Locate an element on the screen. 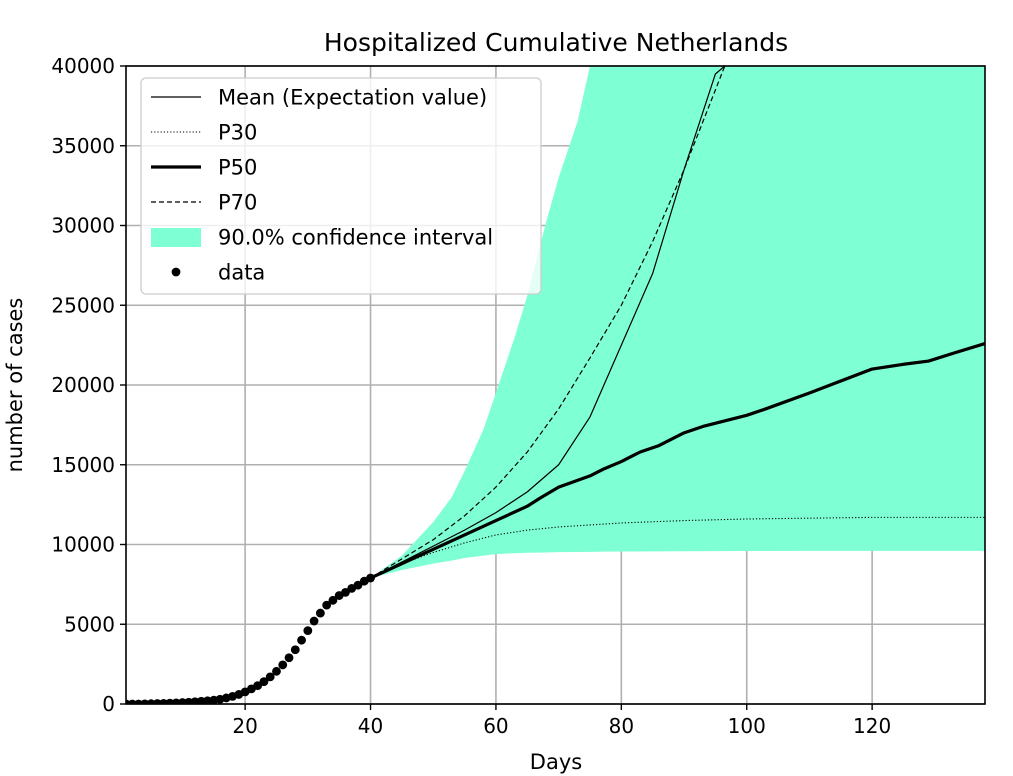 The width and height of the screenshot is (1013, 776). y-axis-label: number of cases is located at coordinates (15, 385).